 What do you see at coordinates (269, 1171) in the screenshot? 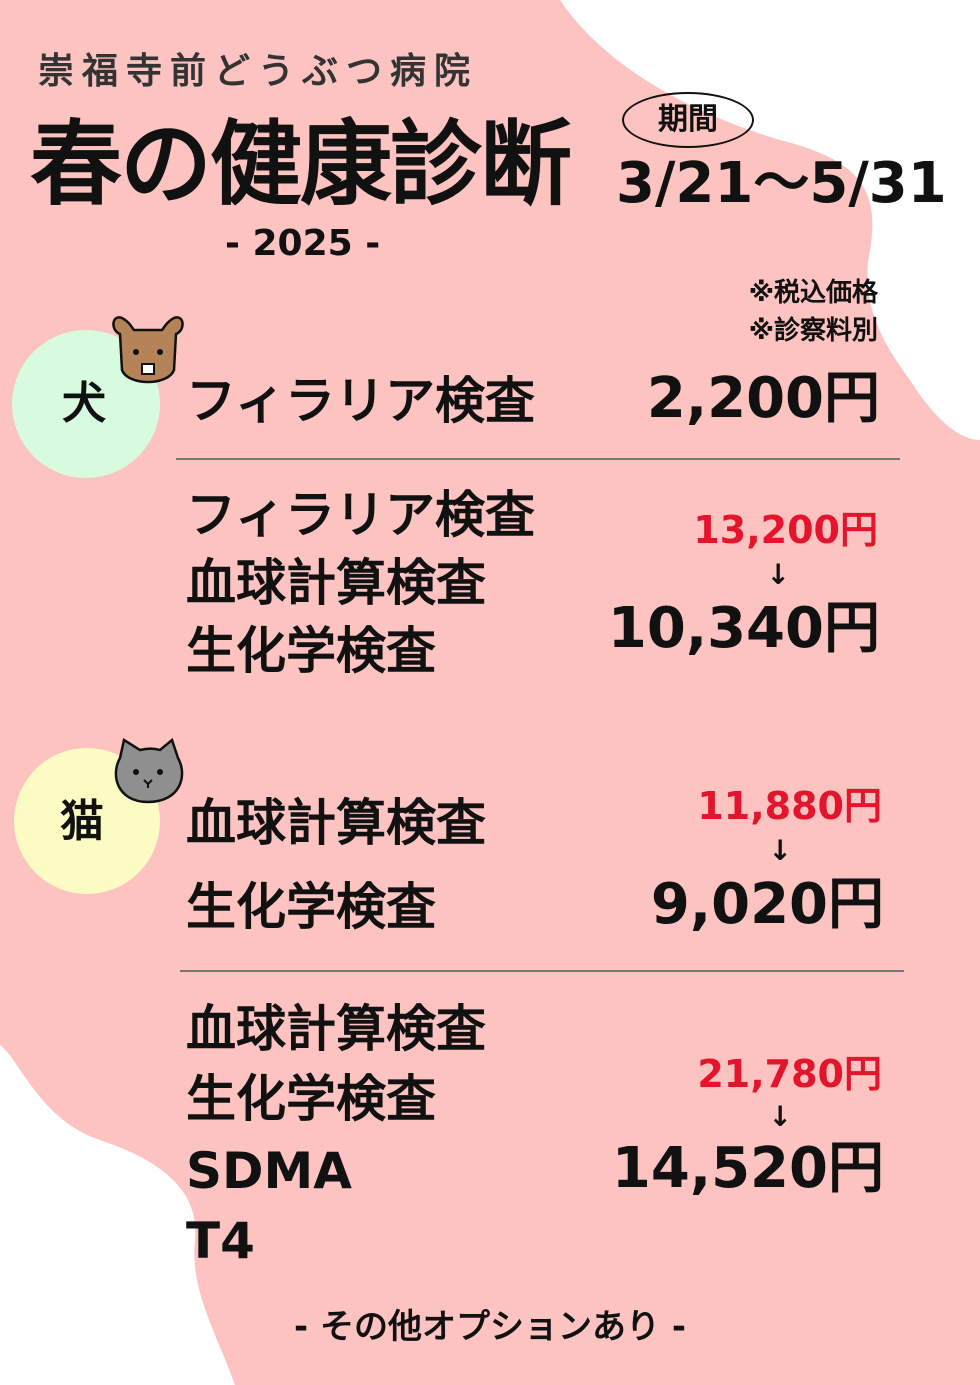
I see `cat-plan-2-item: SDMA` at bounding box center [269, 1171].